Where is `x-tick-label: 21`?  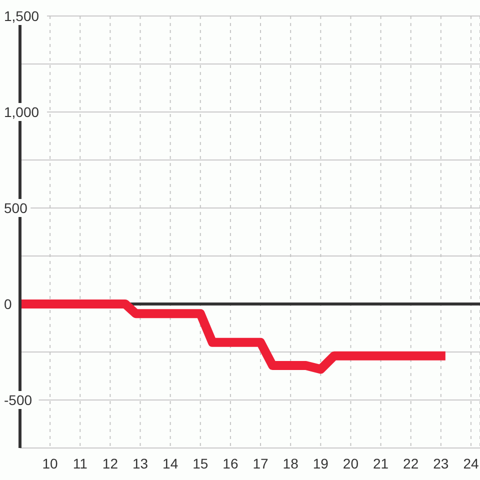 x-tick-label: 21 is located at coordinates (380, 464).